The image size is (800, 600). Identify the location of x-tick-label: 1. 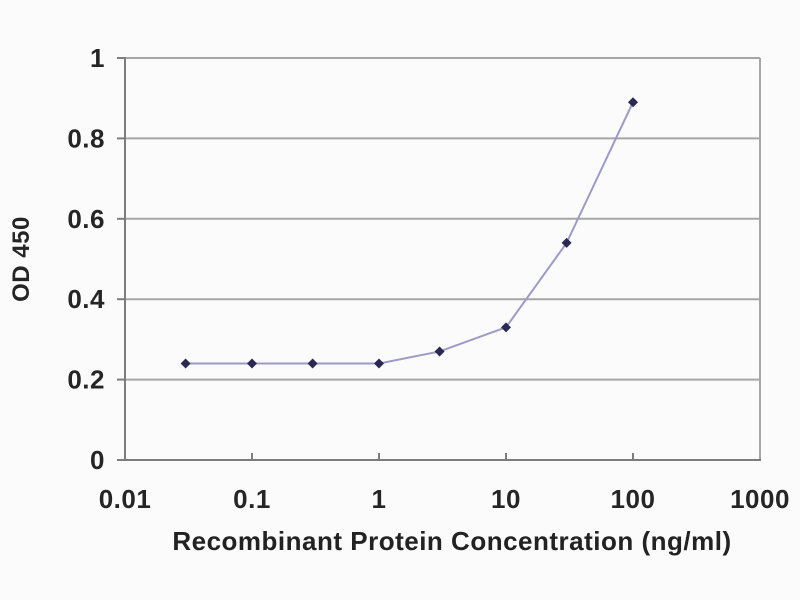
(379, 499).